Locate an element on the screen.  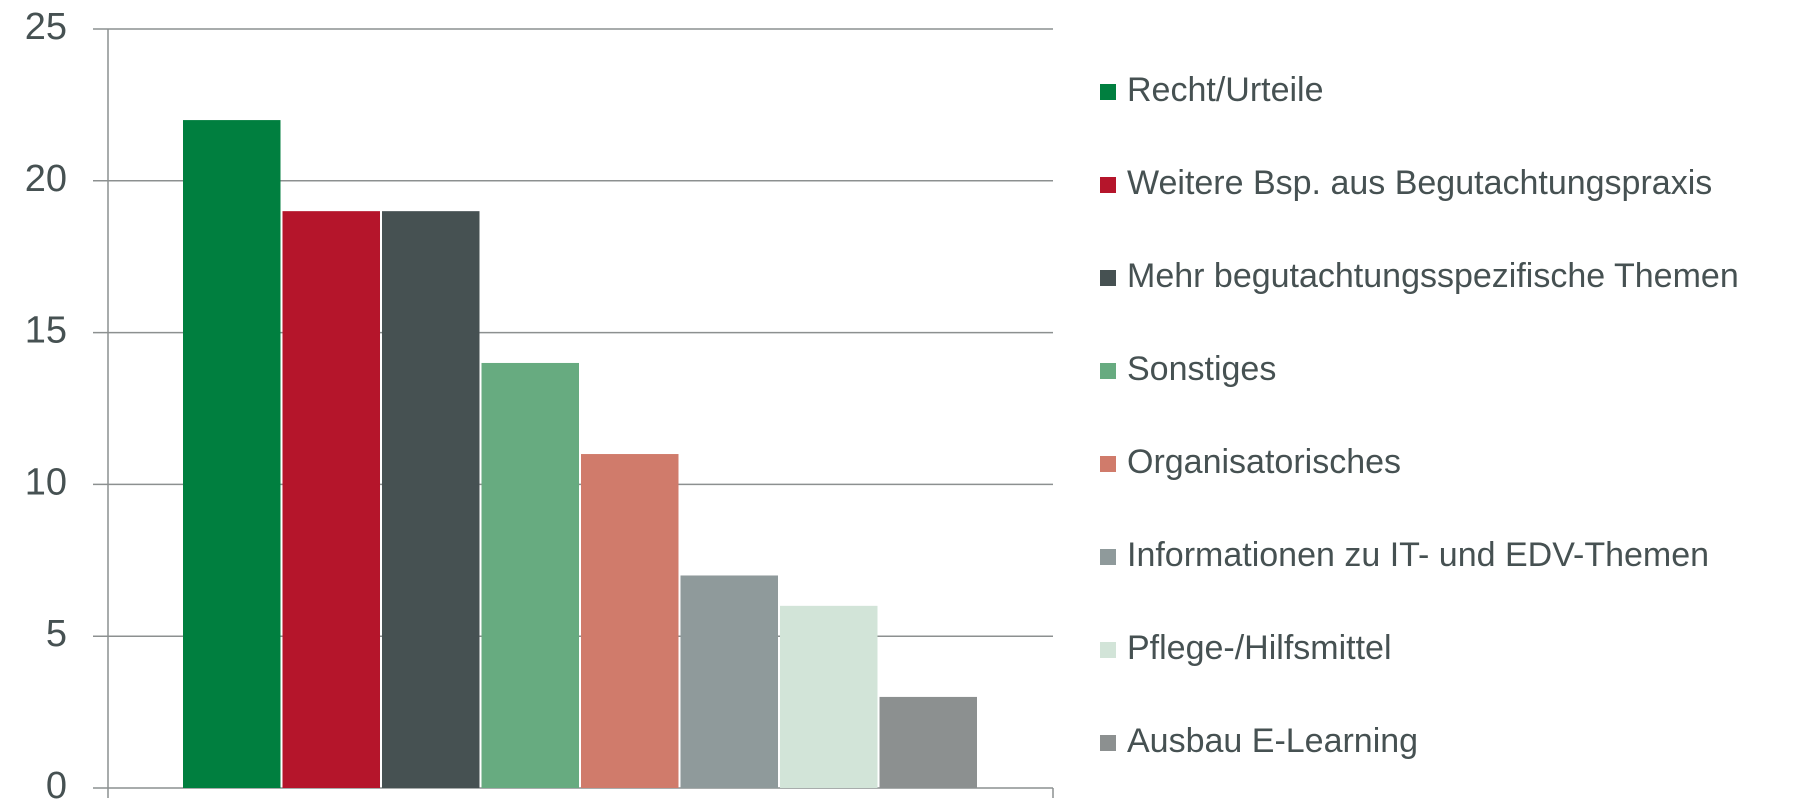
legend-label: Pflege-/Hilfsmittel is located at coordinates (1259, 648).